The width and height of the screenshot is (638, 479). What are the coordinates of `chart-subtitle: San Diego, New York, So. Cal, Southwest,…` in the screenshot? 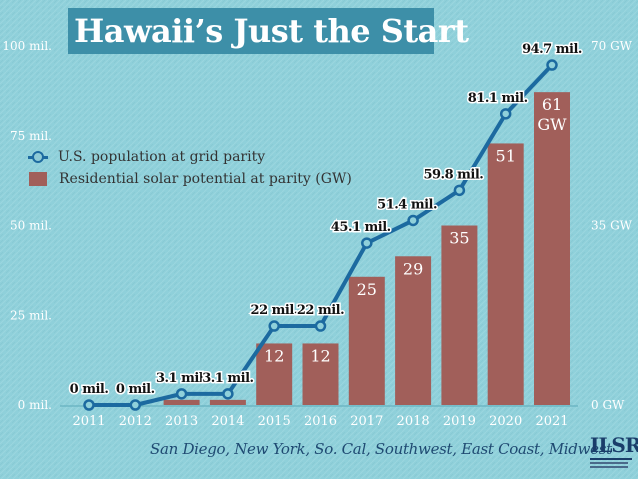 It's located at (381, 449).